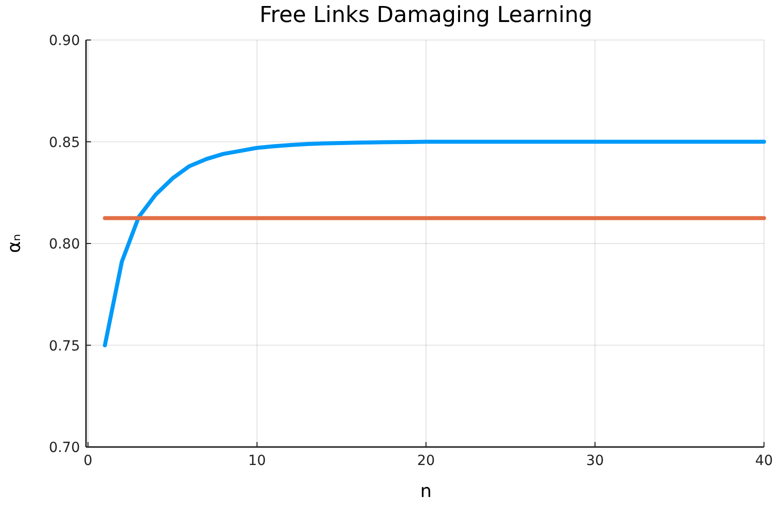 The image size is (780, 531). I want to click on x-tick-label: 40, so click(764, 461).